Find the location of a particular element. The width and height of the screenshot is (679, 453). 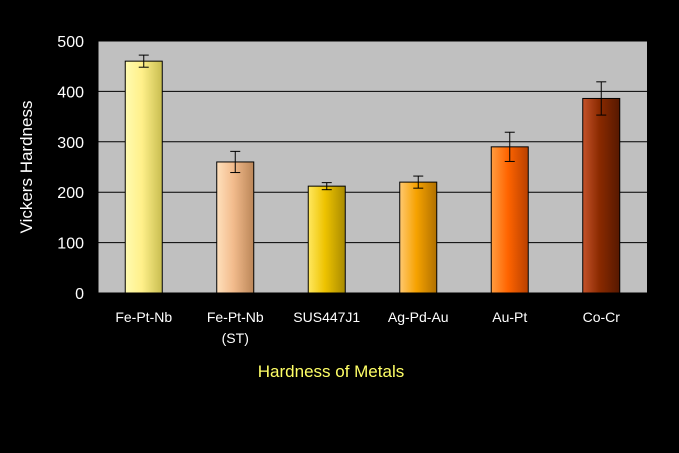

bar-ag-pd-au is located at coordinates (418, 237).